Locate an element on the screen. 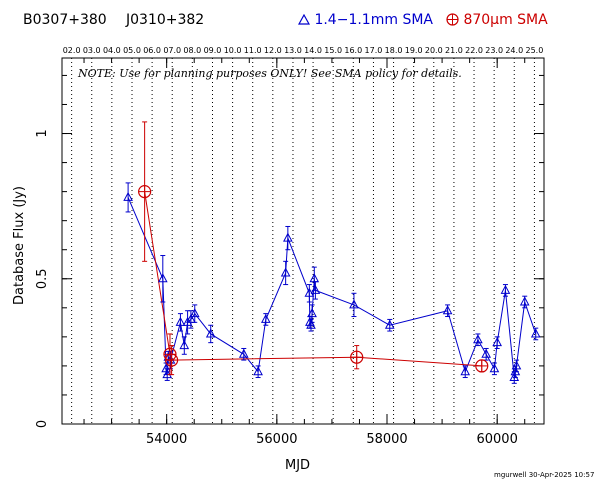 The image size is (601, 481). y-tick-label: 1 is located at coordinates (42, 133).